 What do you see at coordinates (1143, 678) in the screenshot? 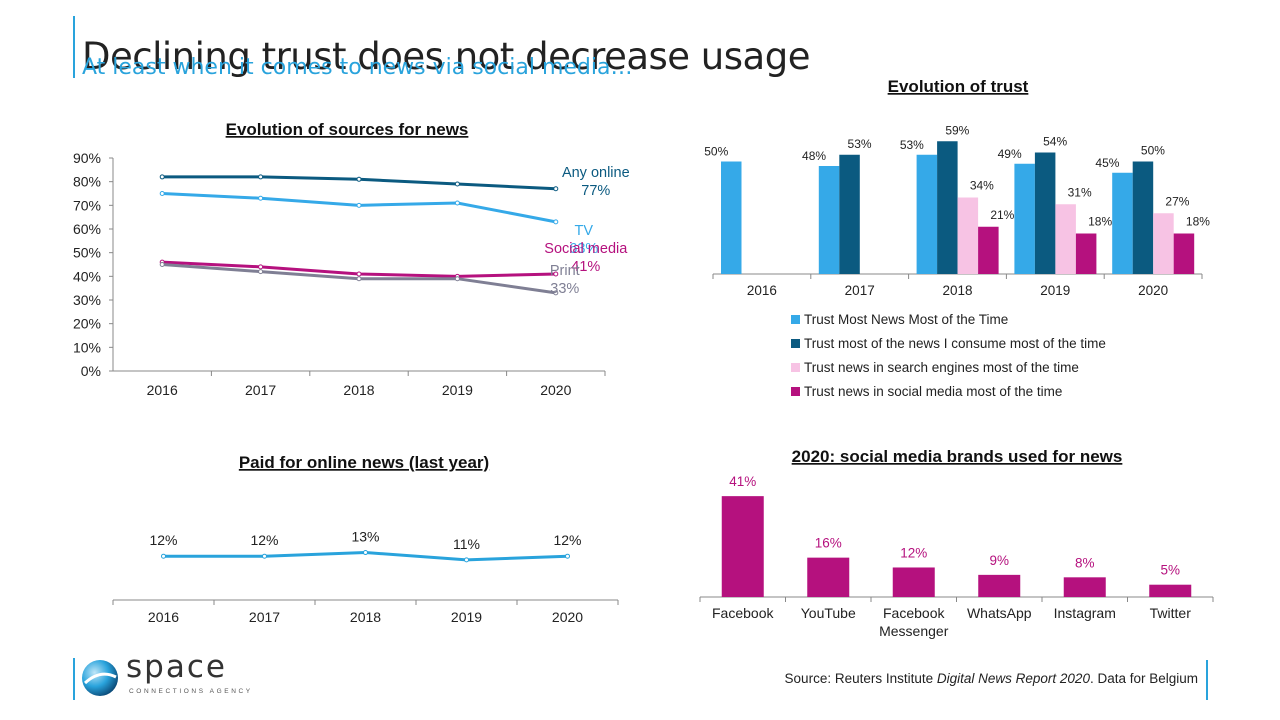
I see `source-suffix: . Data for Belgium` at bounding box center [1143, 678].